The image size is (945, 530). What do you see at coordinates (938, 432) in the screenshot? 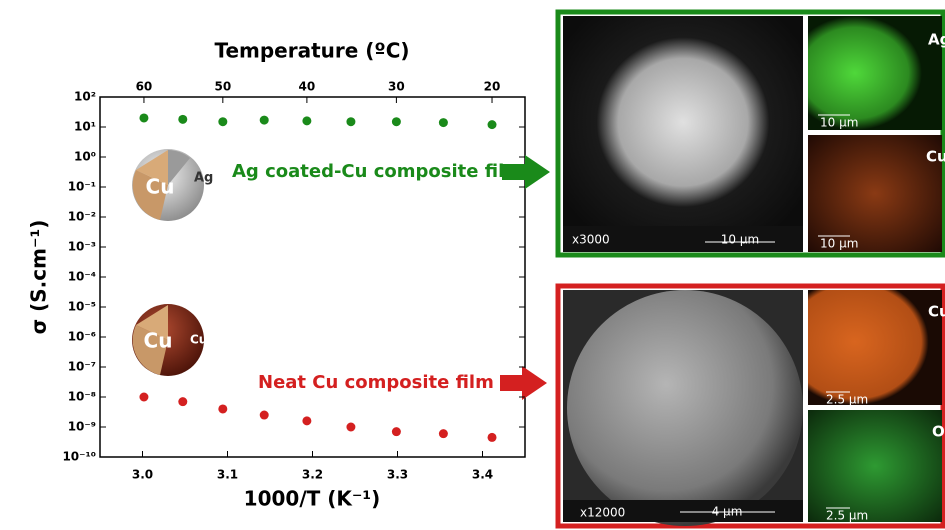
I see `map-label: O` at bounding box center [938, 432].